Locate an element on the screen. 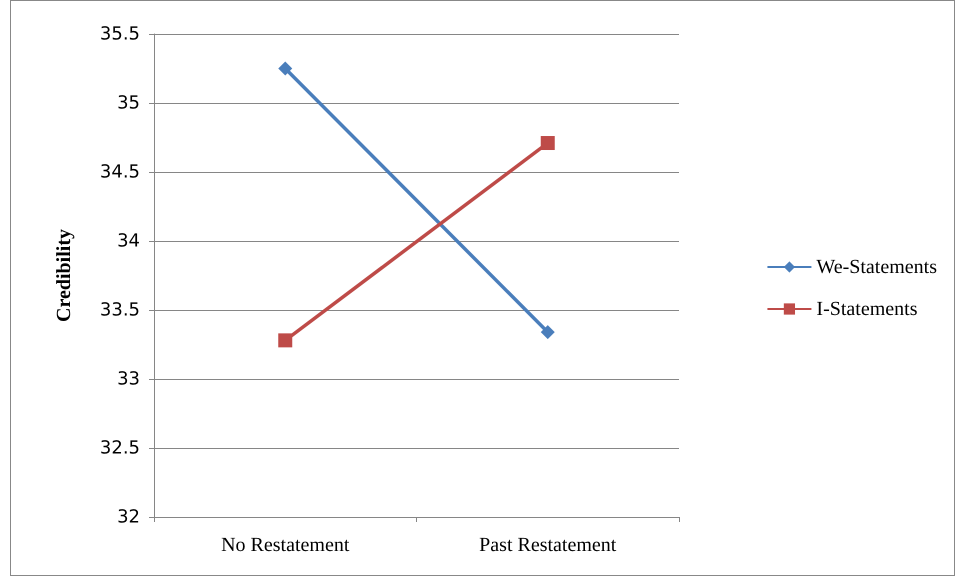 This screenshot has height=579, width=958. x-tick-label: Past Restatement is located at coordinates (548, 545).